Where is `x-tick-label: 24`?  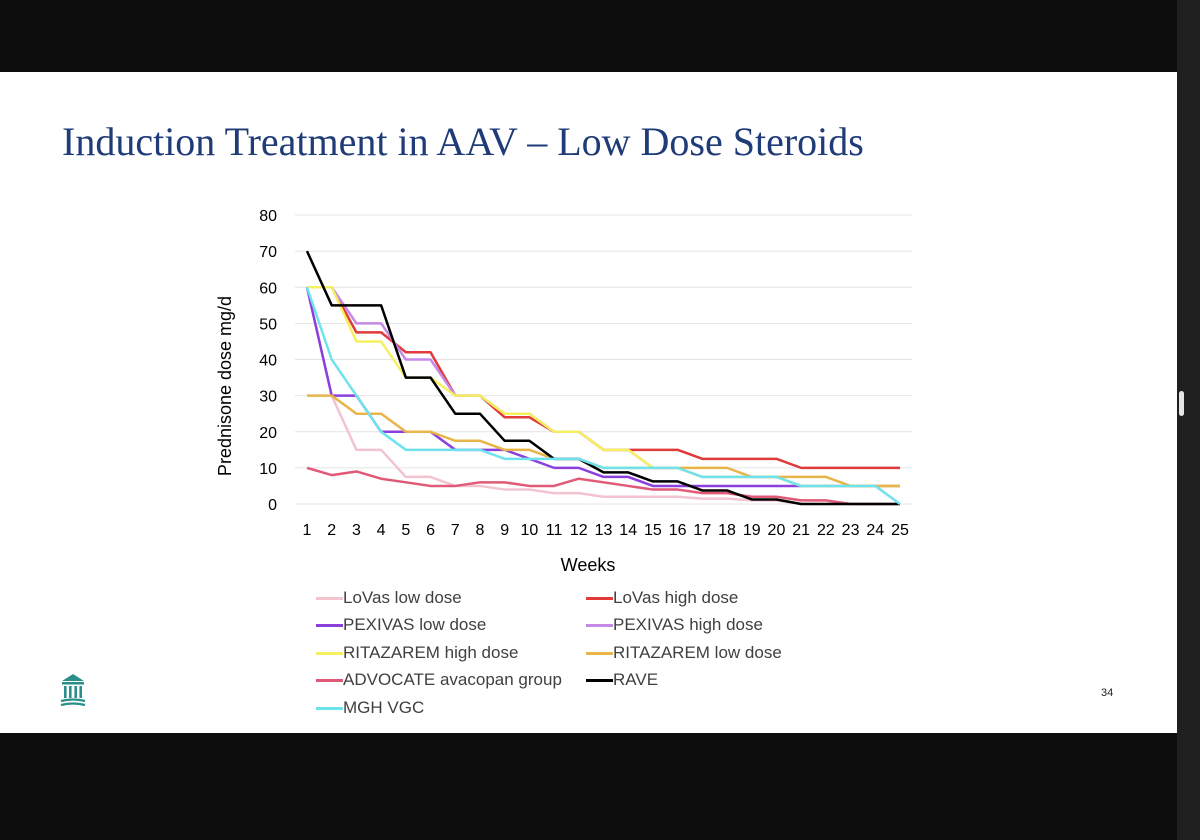 x-tick-label: 24 is located at coordinates (875, 530).